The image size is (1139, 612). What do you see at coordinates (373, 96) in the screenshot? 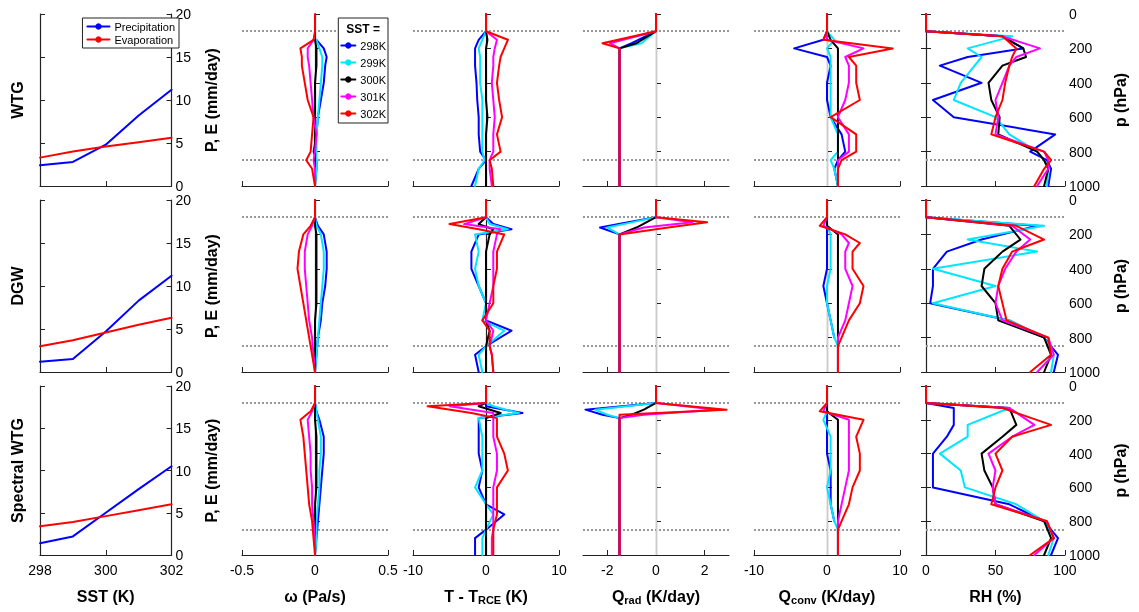
I see `legend-label: 301K` at bounding box center [373, 96].